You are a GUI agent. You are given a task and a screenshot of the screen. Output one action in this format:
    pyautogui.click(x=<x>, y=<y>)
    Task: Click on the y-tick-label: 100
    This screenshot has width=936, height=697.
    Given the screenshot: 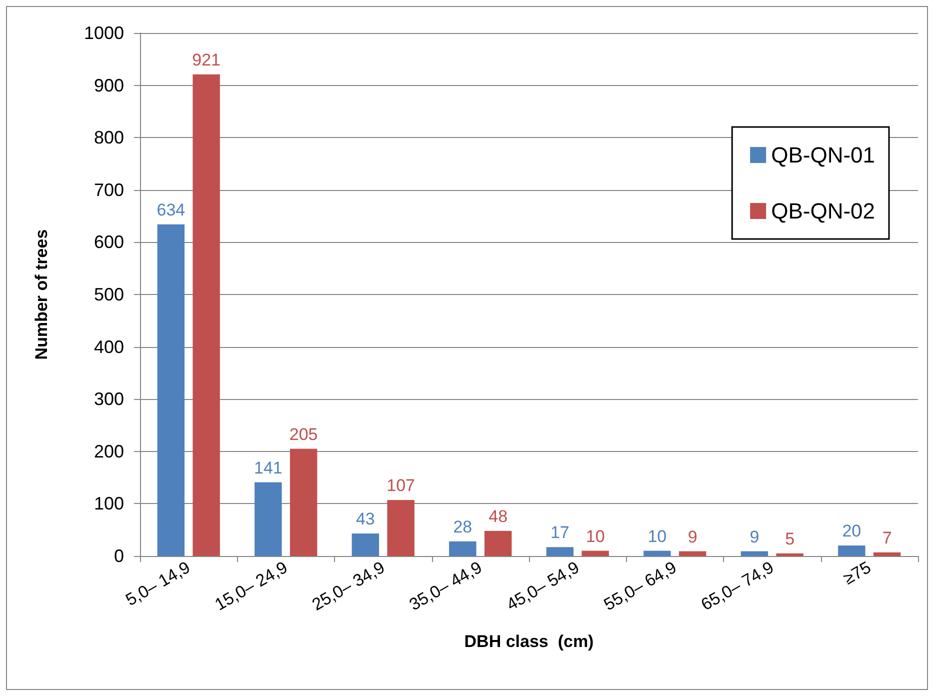 What is the action you would take?
    pyautogui.click(x=109, y=504)
    